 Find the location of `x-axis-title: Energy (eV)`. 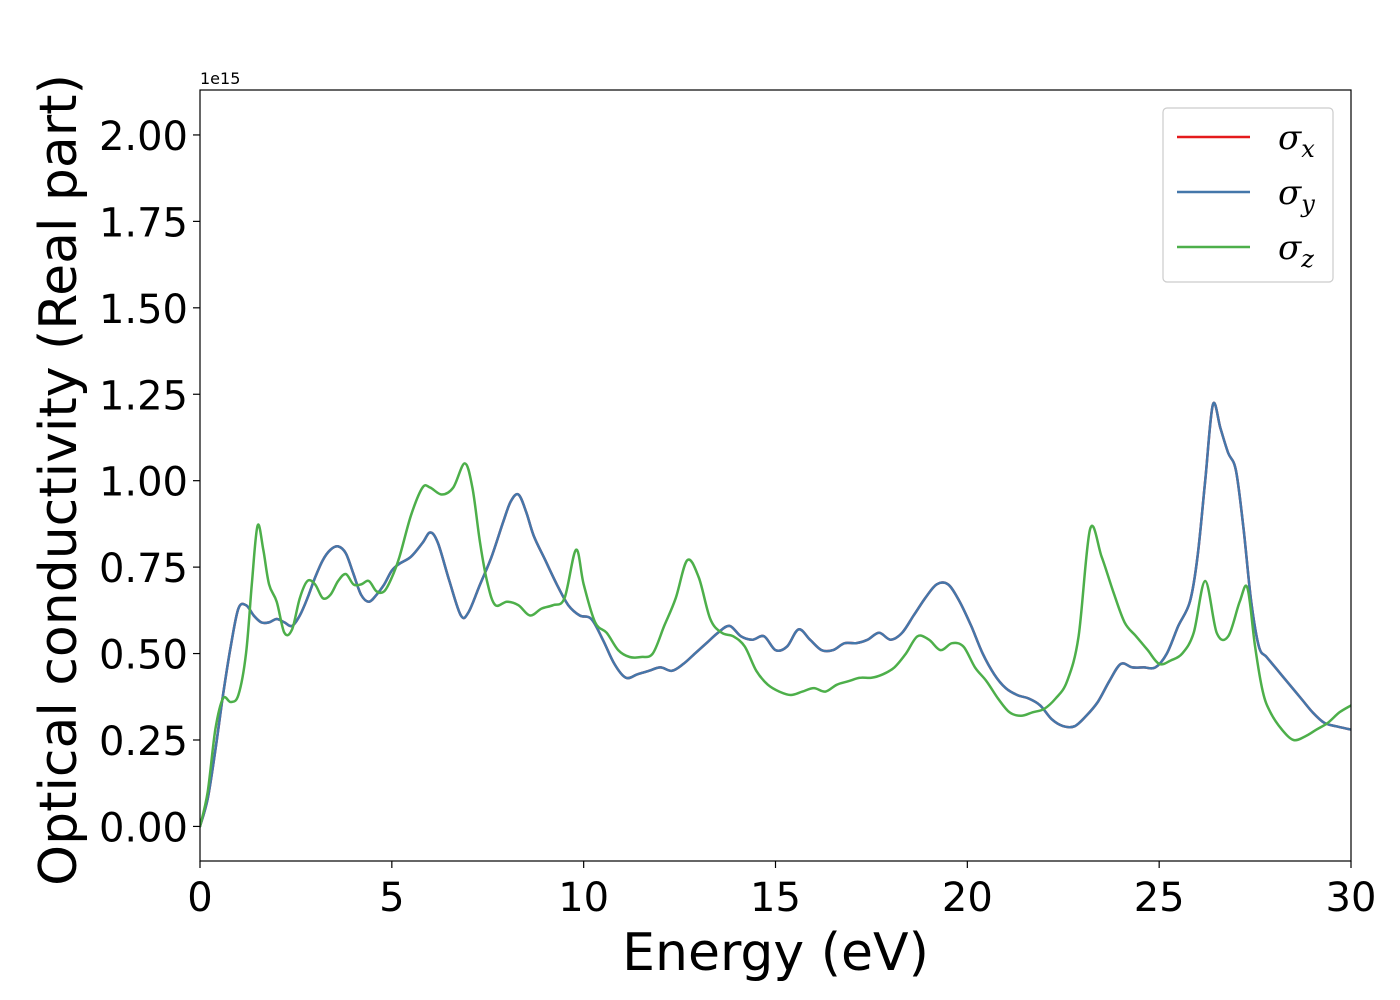

x-axis-title: Energy (eV) is located at coordinates (775, 953).